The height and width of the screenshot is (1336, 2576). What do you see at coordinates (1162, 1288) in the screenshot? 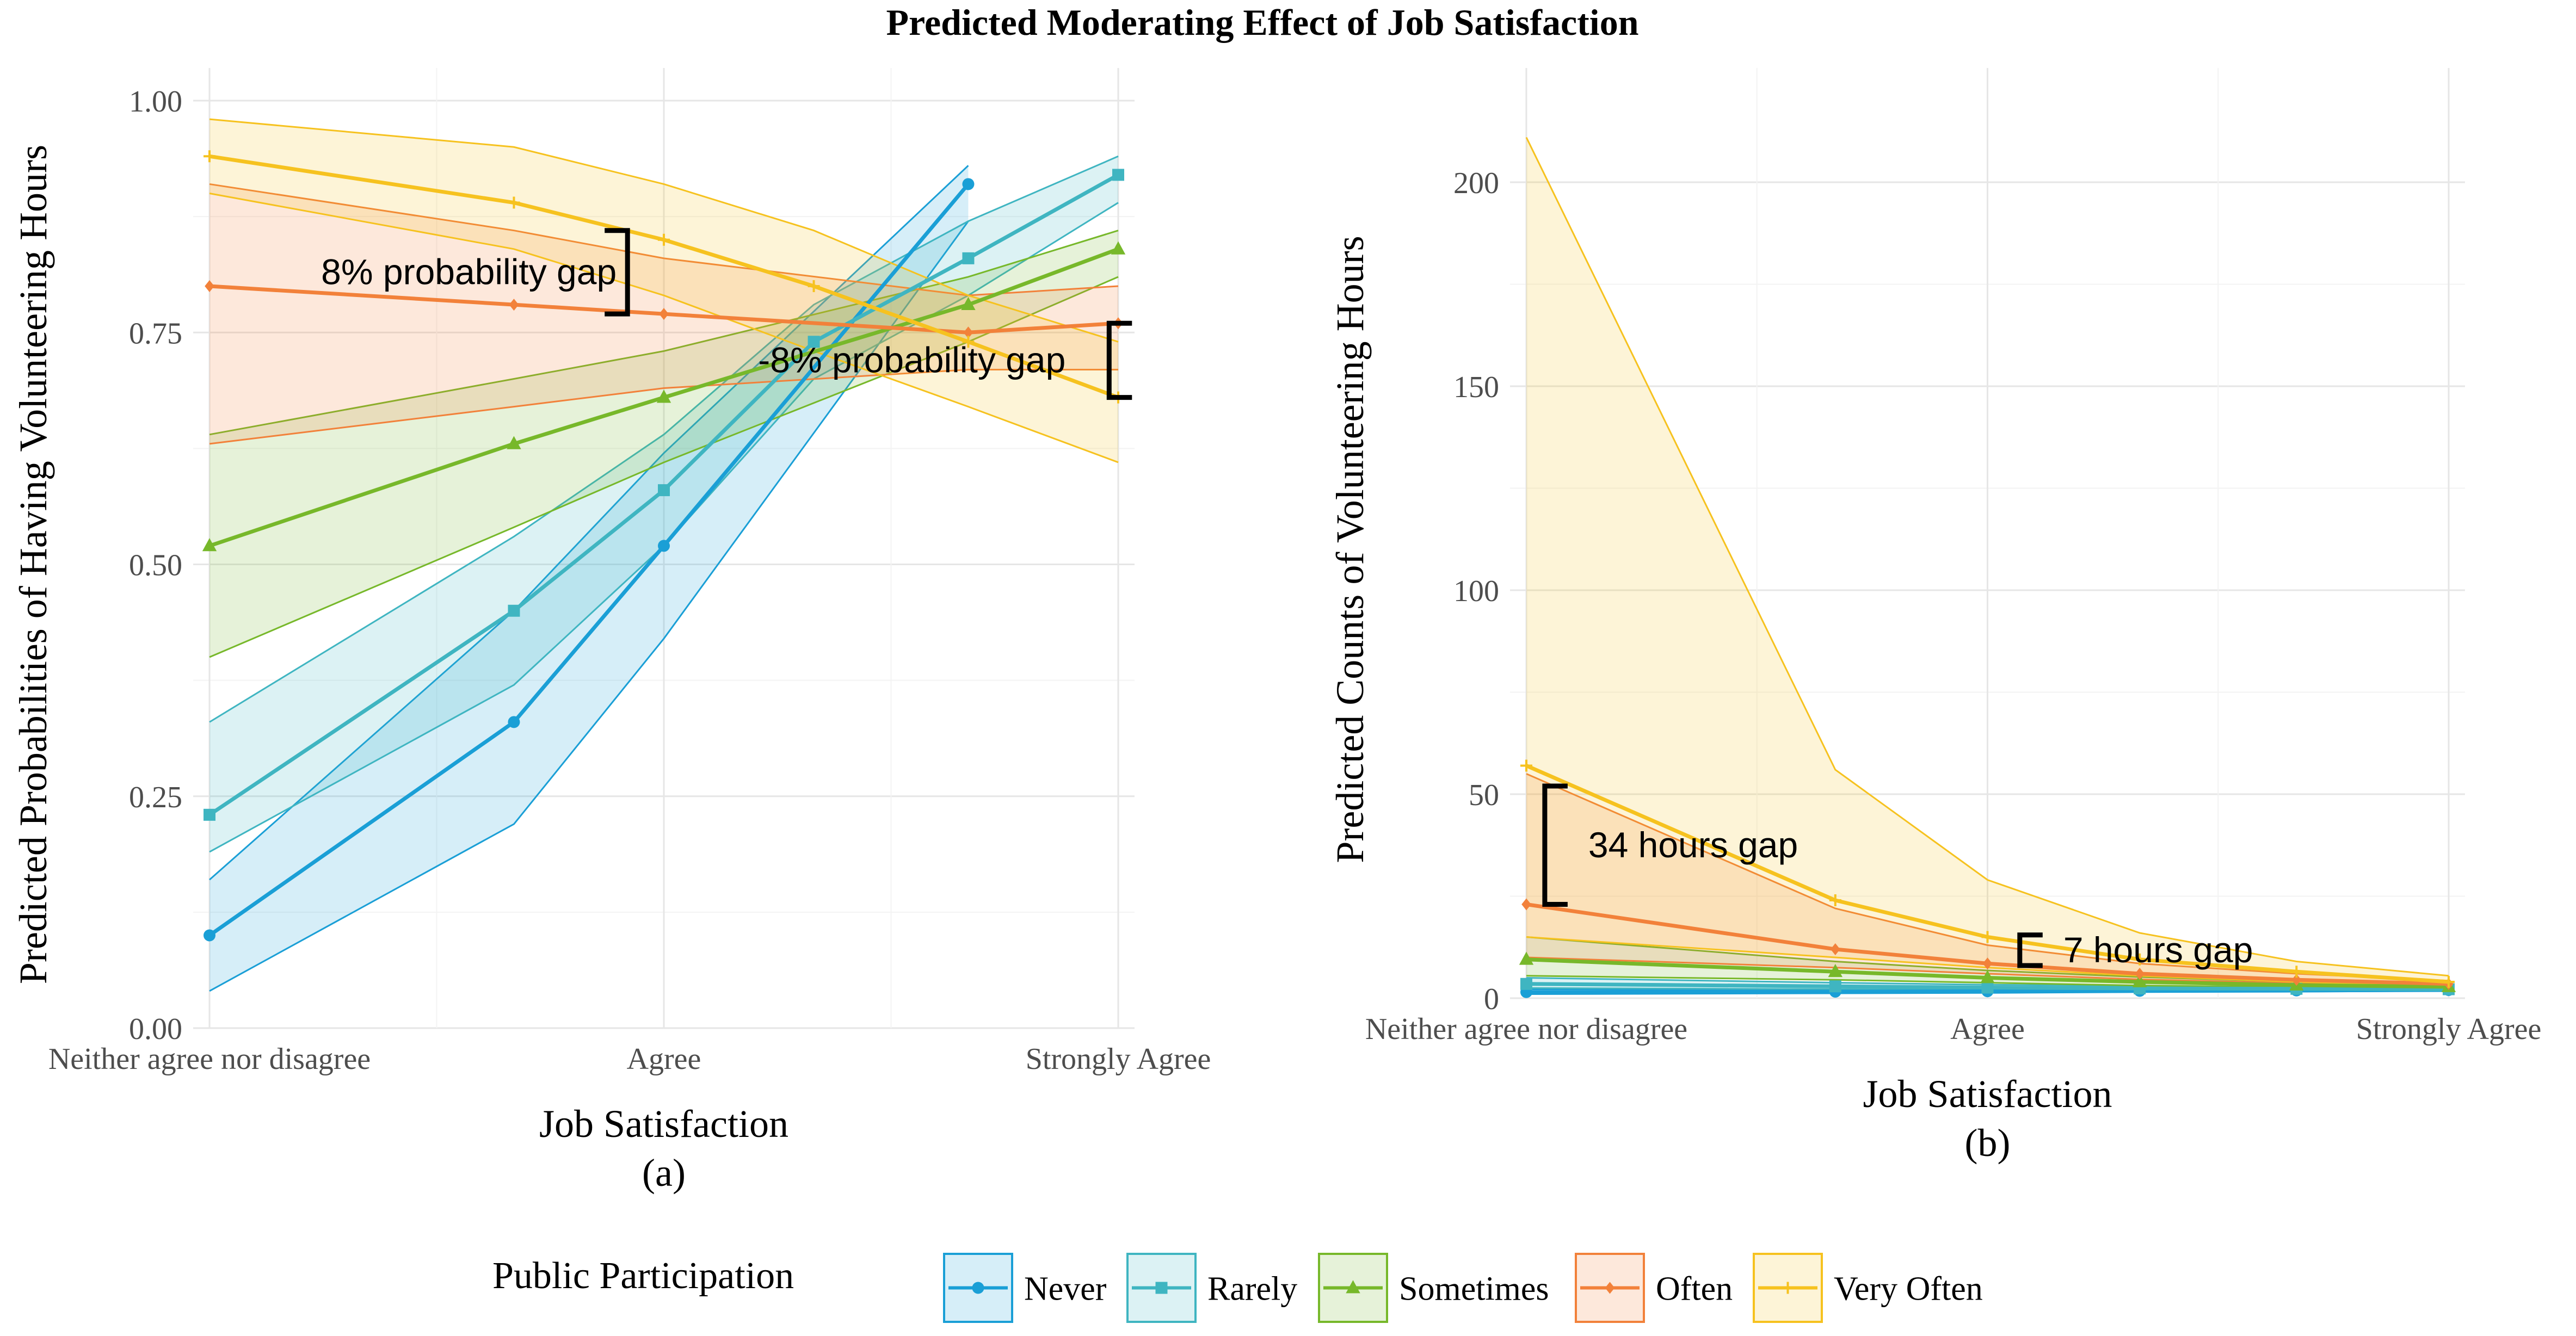
I see `point-legend-rarely` at bounding box center [1162, 1288].